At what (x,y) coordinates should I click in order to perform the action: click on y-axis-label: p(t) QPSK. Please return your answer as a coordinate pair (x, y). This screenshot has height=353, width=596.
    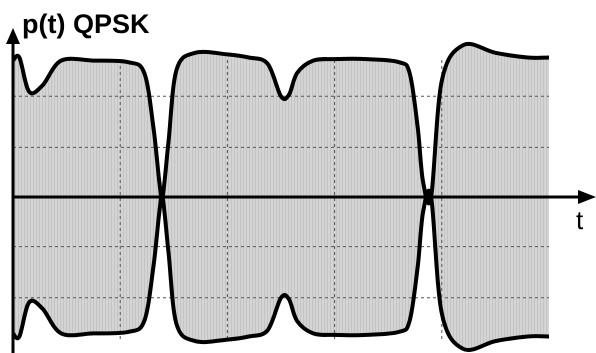
    Looking at the image, I should click on (86, 24).